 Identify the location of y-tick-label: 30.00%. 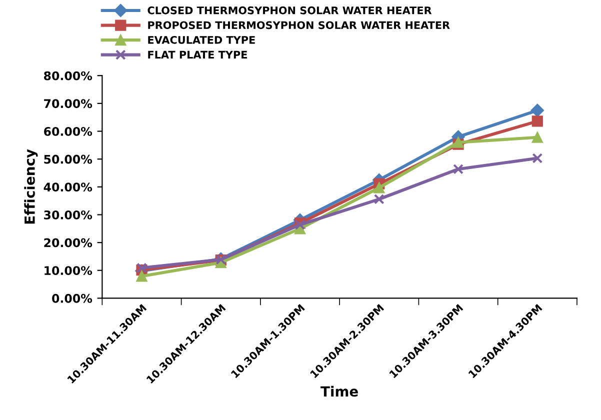
(68, 215).